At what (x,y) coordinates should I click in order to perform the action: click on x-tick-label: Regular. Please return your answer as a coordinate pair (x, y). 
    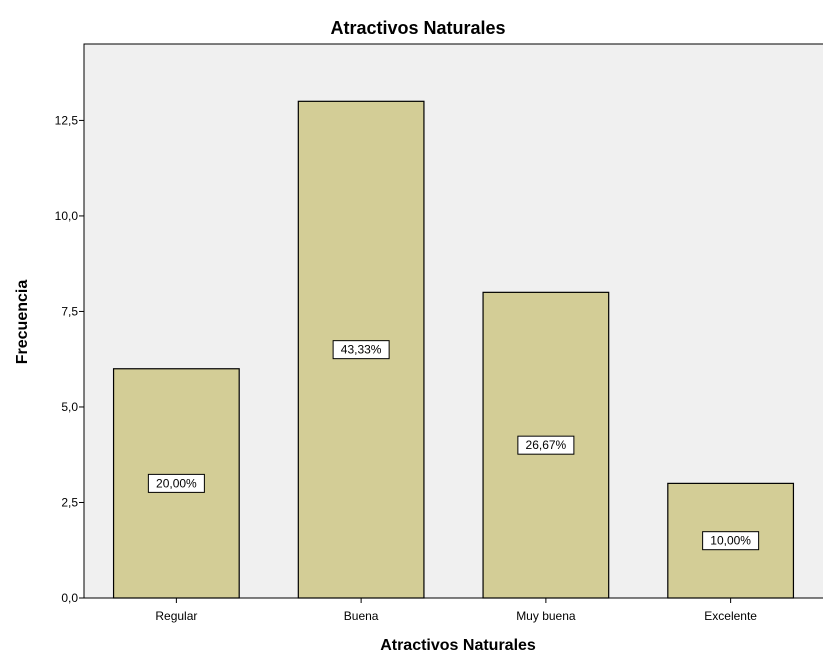
    Looking at the image, I should click on (176, 616).